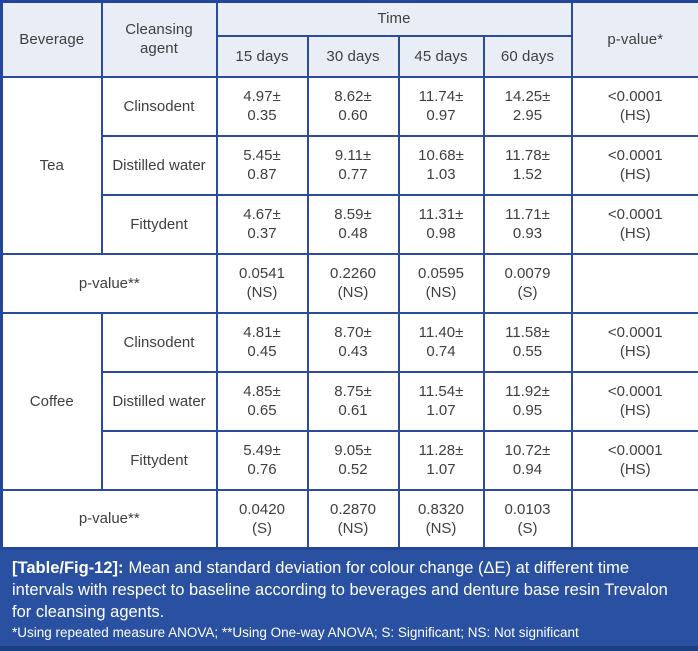  I want to click on sd-value: 0.74, so click(441, 351).